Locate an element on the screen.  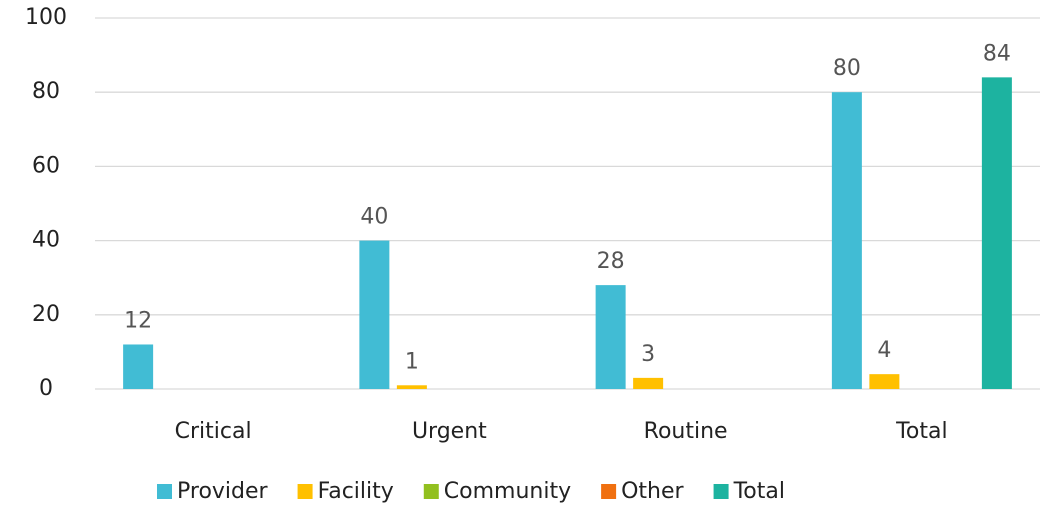
x-tick-label: Total is located at coordinates (921, 431).